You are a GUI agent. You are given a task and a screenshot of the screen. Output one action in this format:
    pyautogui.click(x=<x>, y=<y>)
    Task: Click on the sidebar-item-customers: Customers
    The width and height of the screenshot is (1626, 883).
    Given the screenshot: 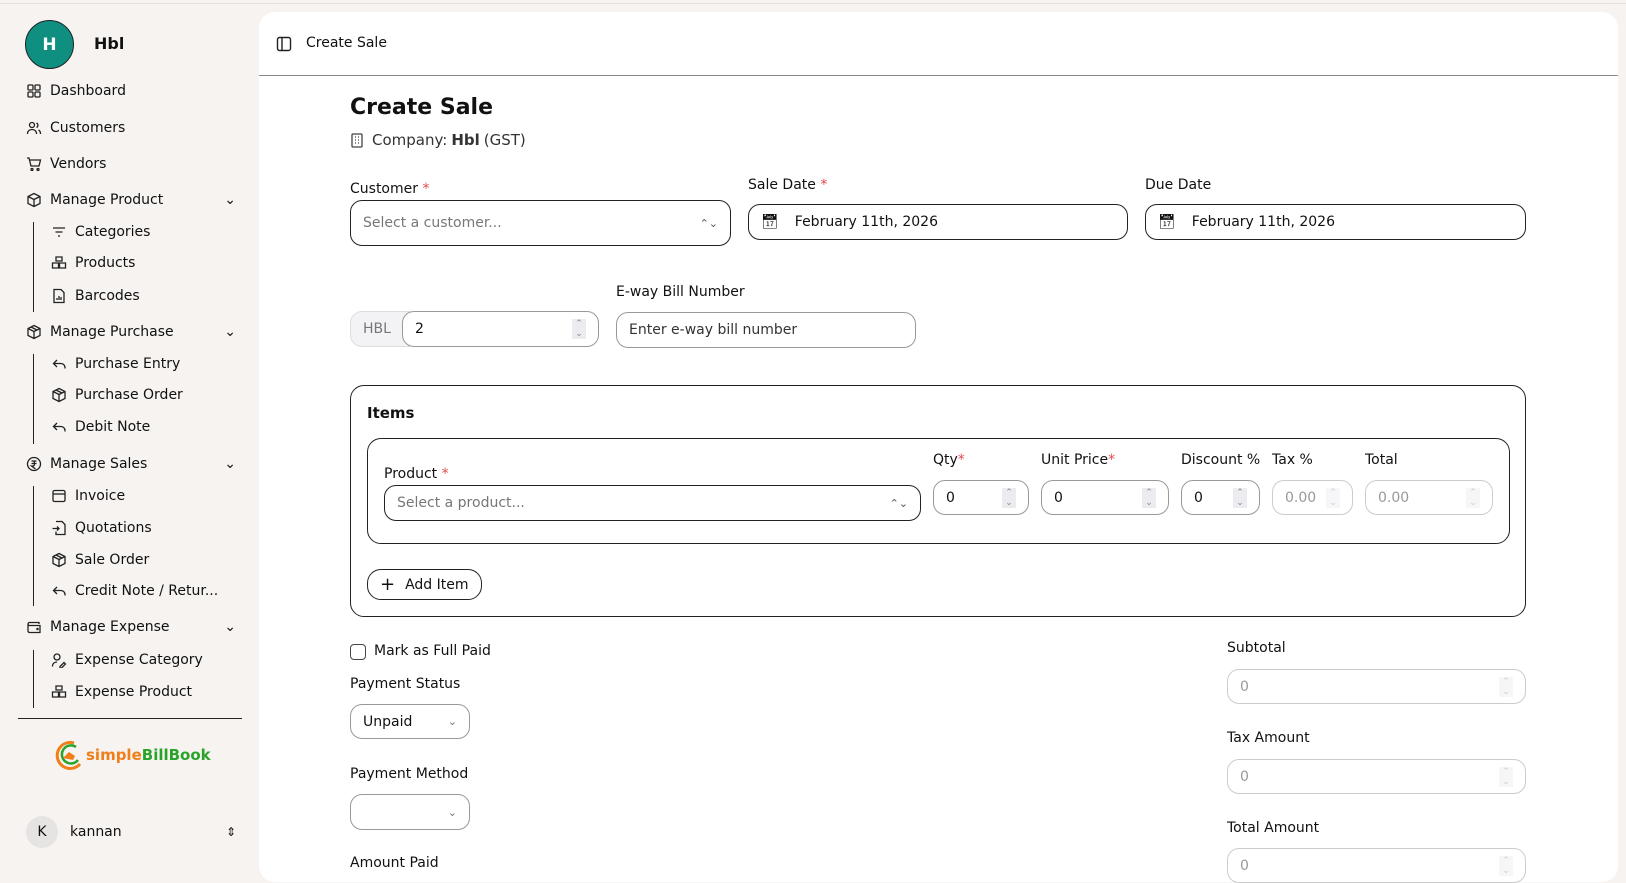 What is the action you would take?
    pyautogui.click(x=131, y=128)
    